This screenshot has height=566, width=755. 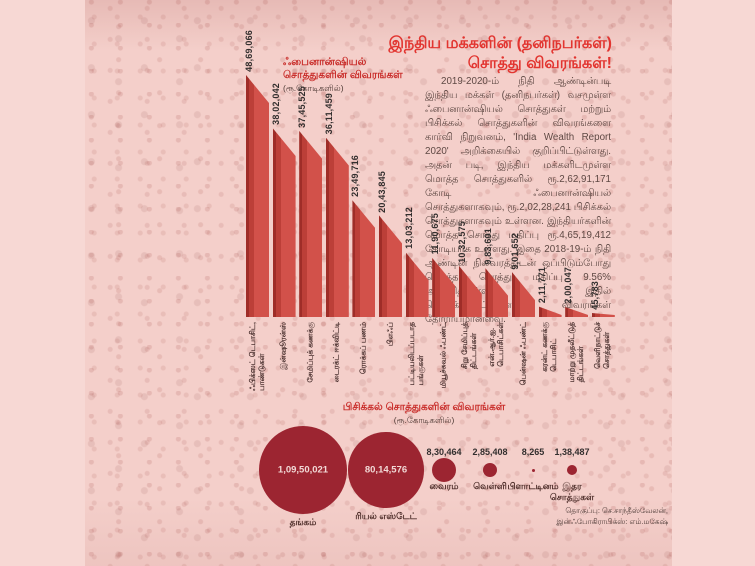 I want to click on financial-heading-line2: சொத்துகளின் விவரங்கள், so click(x=343, y=75).